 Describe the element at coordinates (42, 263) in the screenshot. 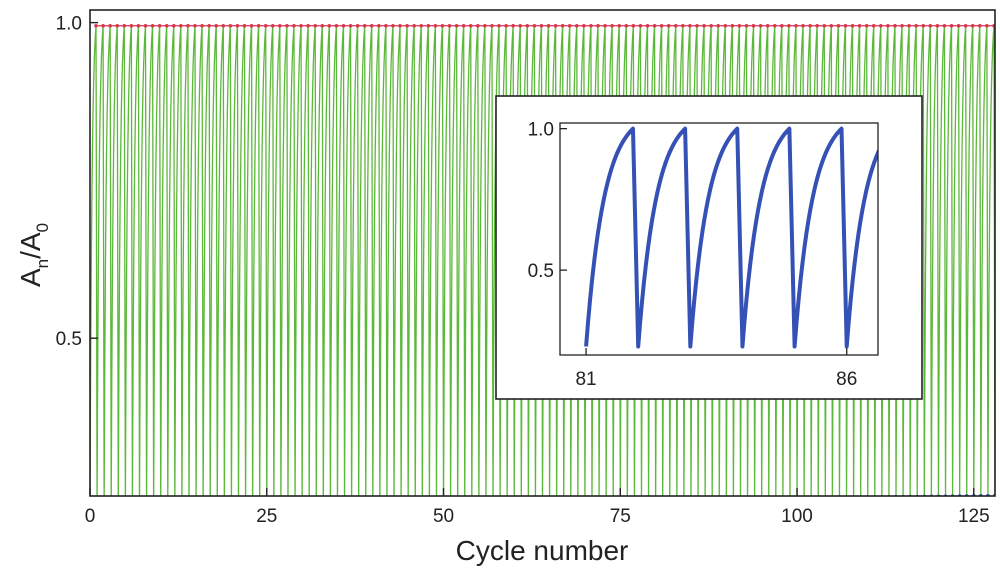

I see `y-axis-title-sub1: n` at that location.